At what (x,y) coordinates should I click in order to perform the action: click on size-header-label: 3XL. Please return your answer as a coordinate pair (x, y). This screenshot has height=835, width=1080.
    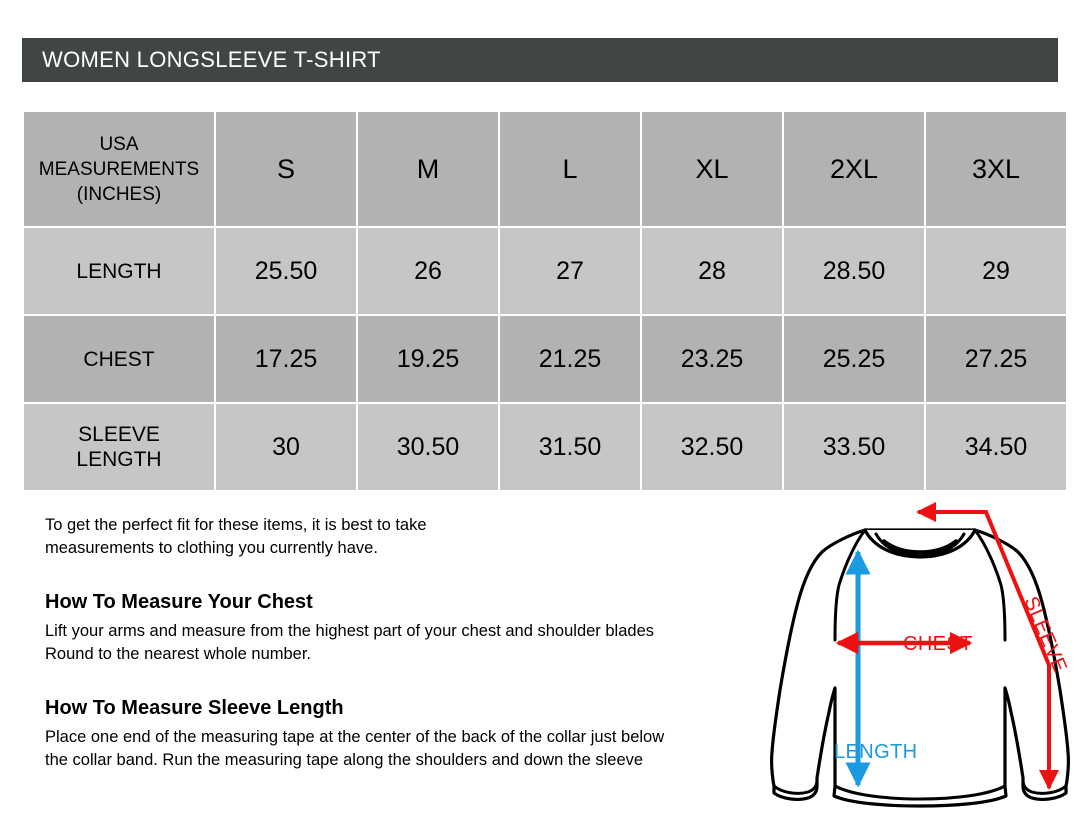
    Looking at the image, I should click on (996, 169).